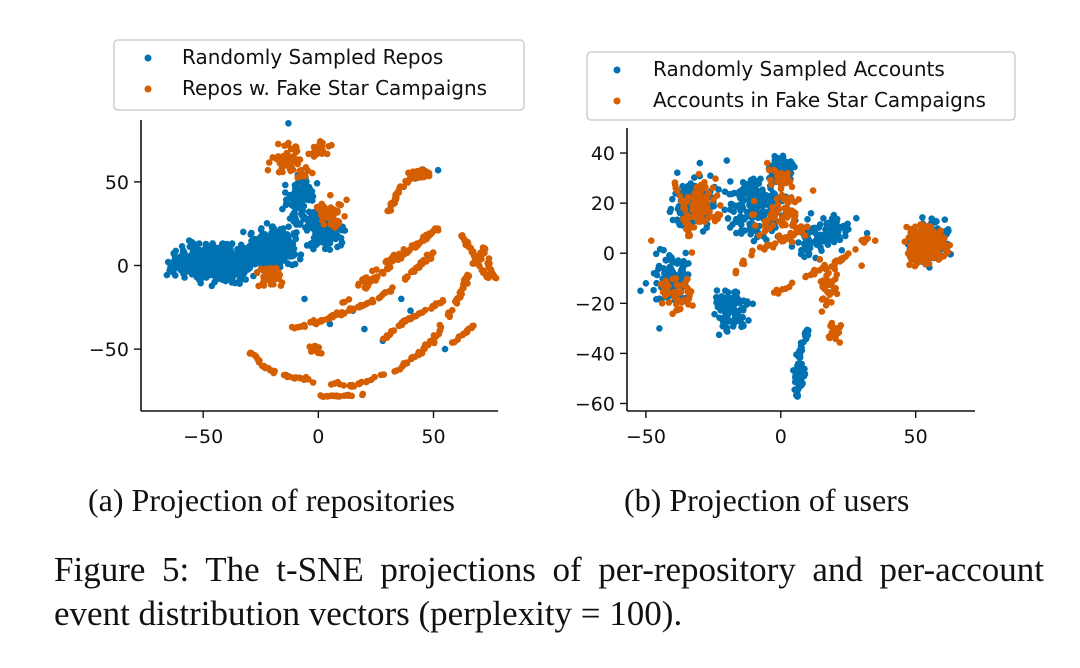 This screenshot has height=668, width=1080. Describe the element at coordinates (609, 254) in the screenshot. I see `y-tick-label: 0` at that location.